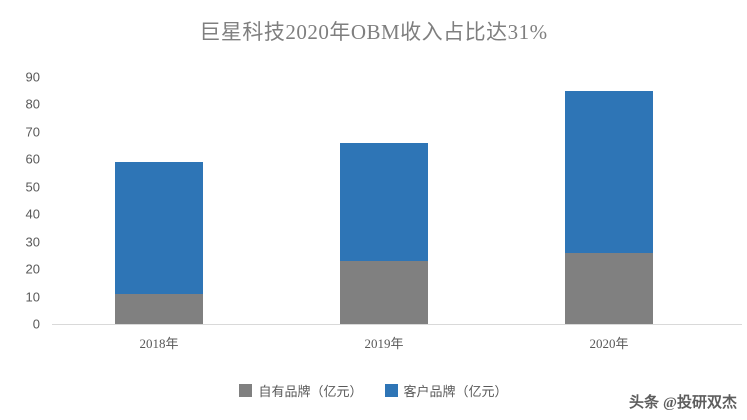 Image resolution: width=747 pixels, height=420 pixels. I want to click on y-axis-tick: 60, so click(32, 159).